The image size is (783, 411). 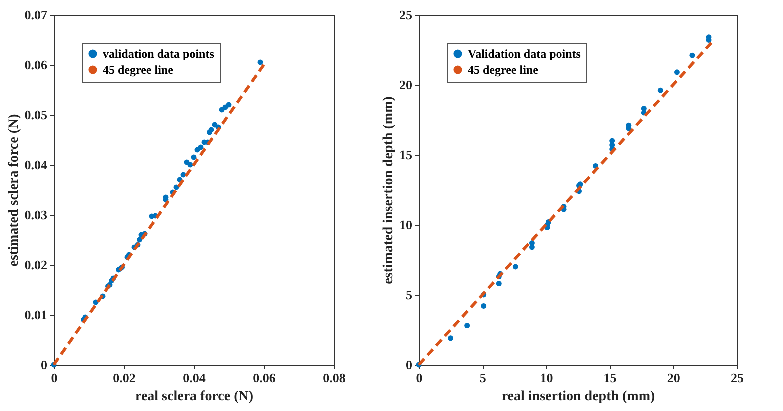 What do you see at coordinates (334, 378) in the screenshot?
I see `x-tick-label: 0.08` at bounding box center [334, 378].